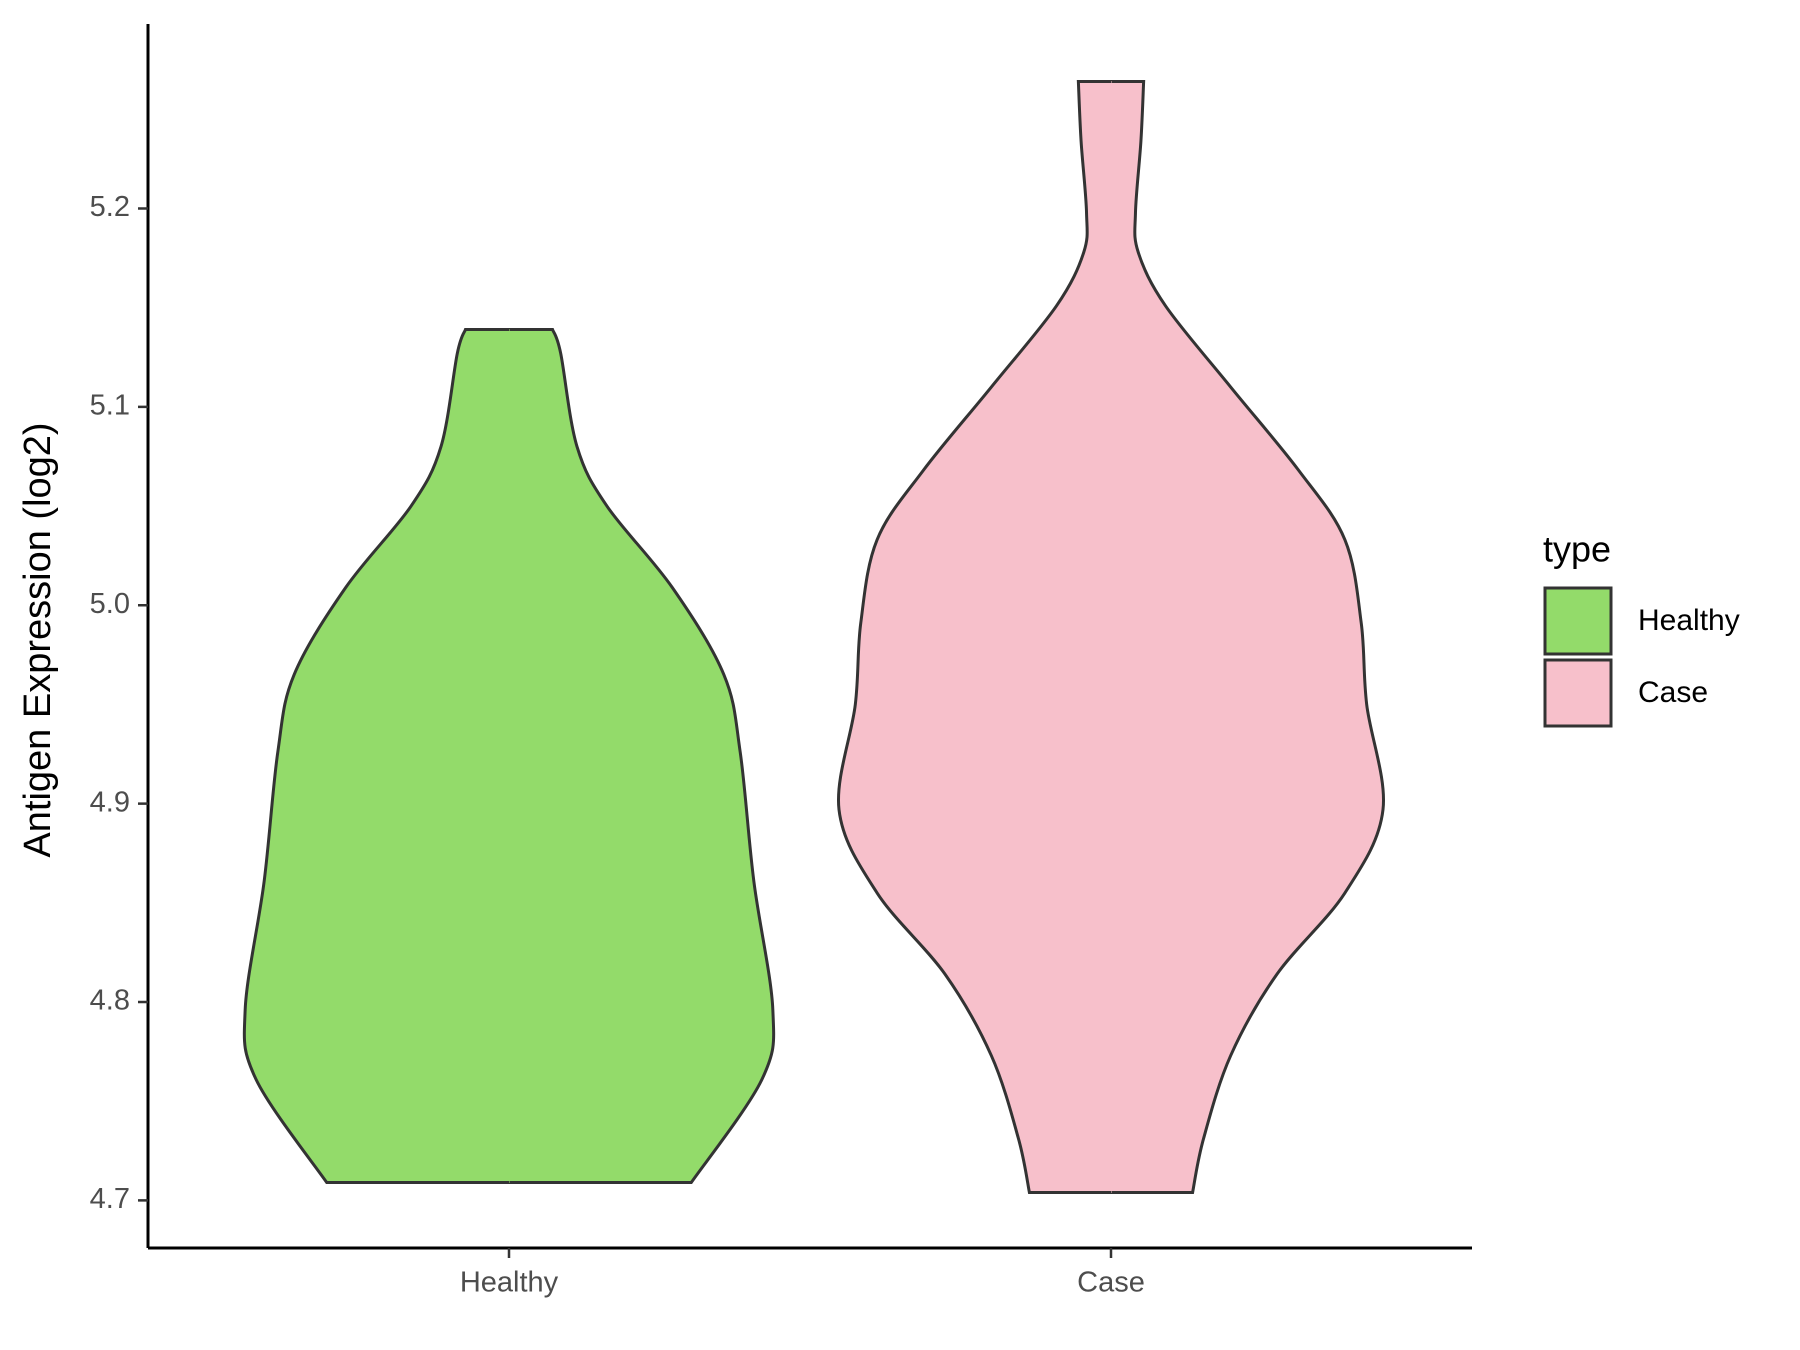 The width and height of the screenshot is (1800, 1350). I want to click on y-tick-label: 4.8, so click(110, 1001).